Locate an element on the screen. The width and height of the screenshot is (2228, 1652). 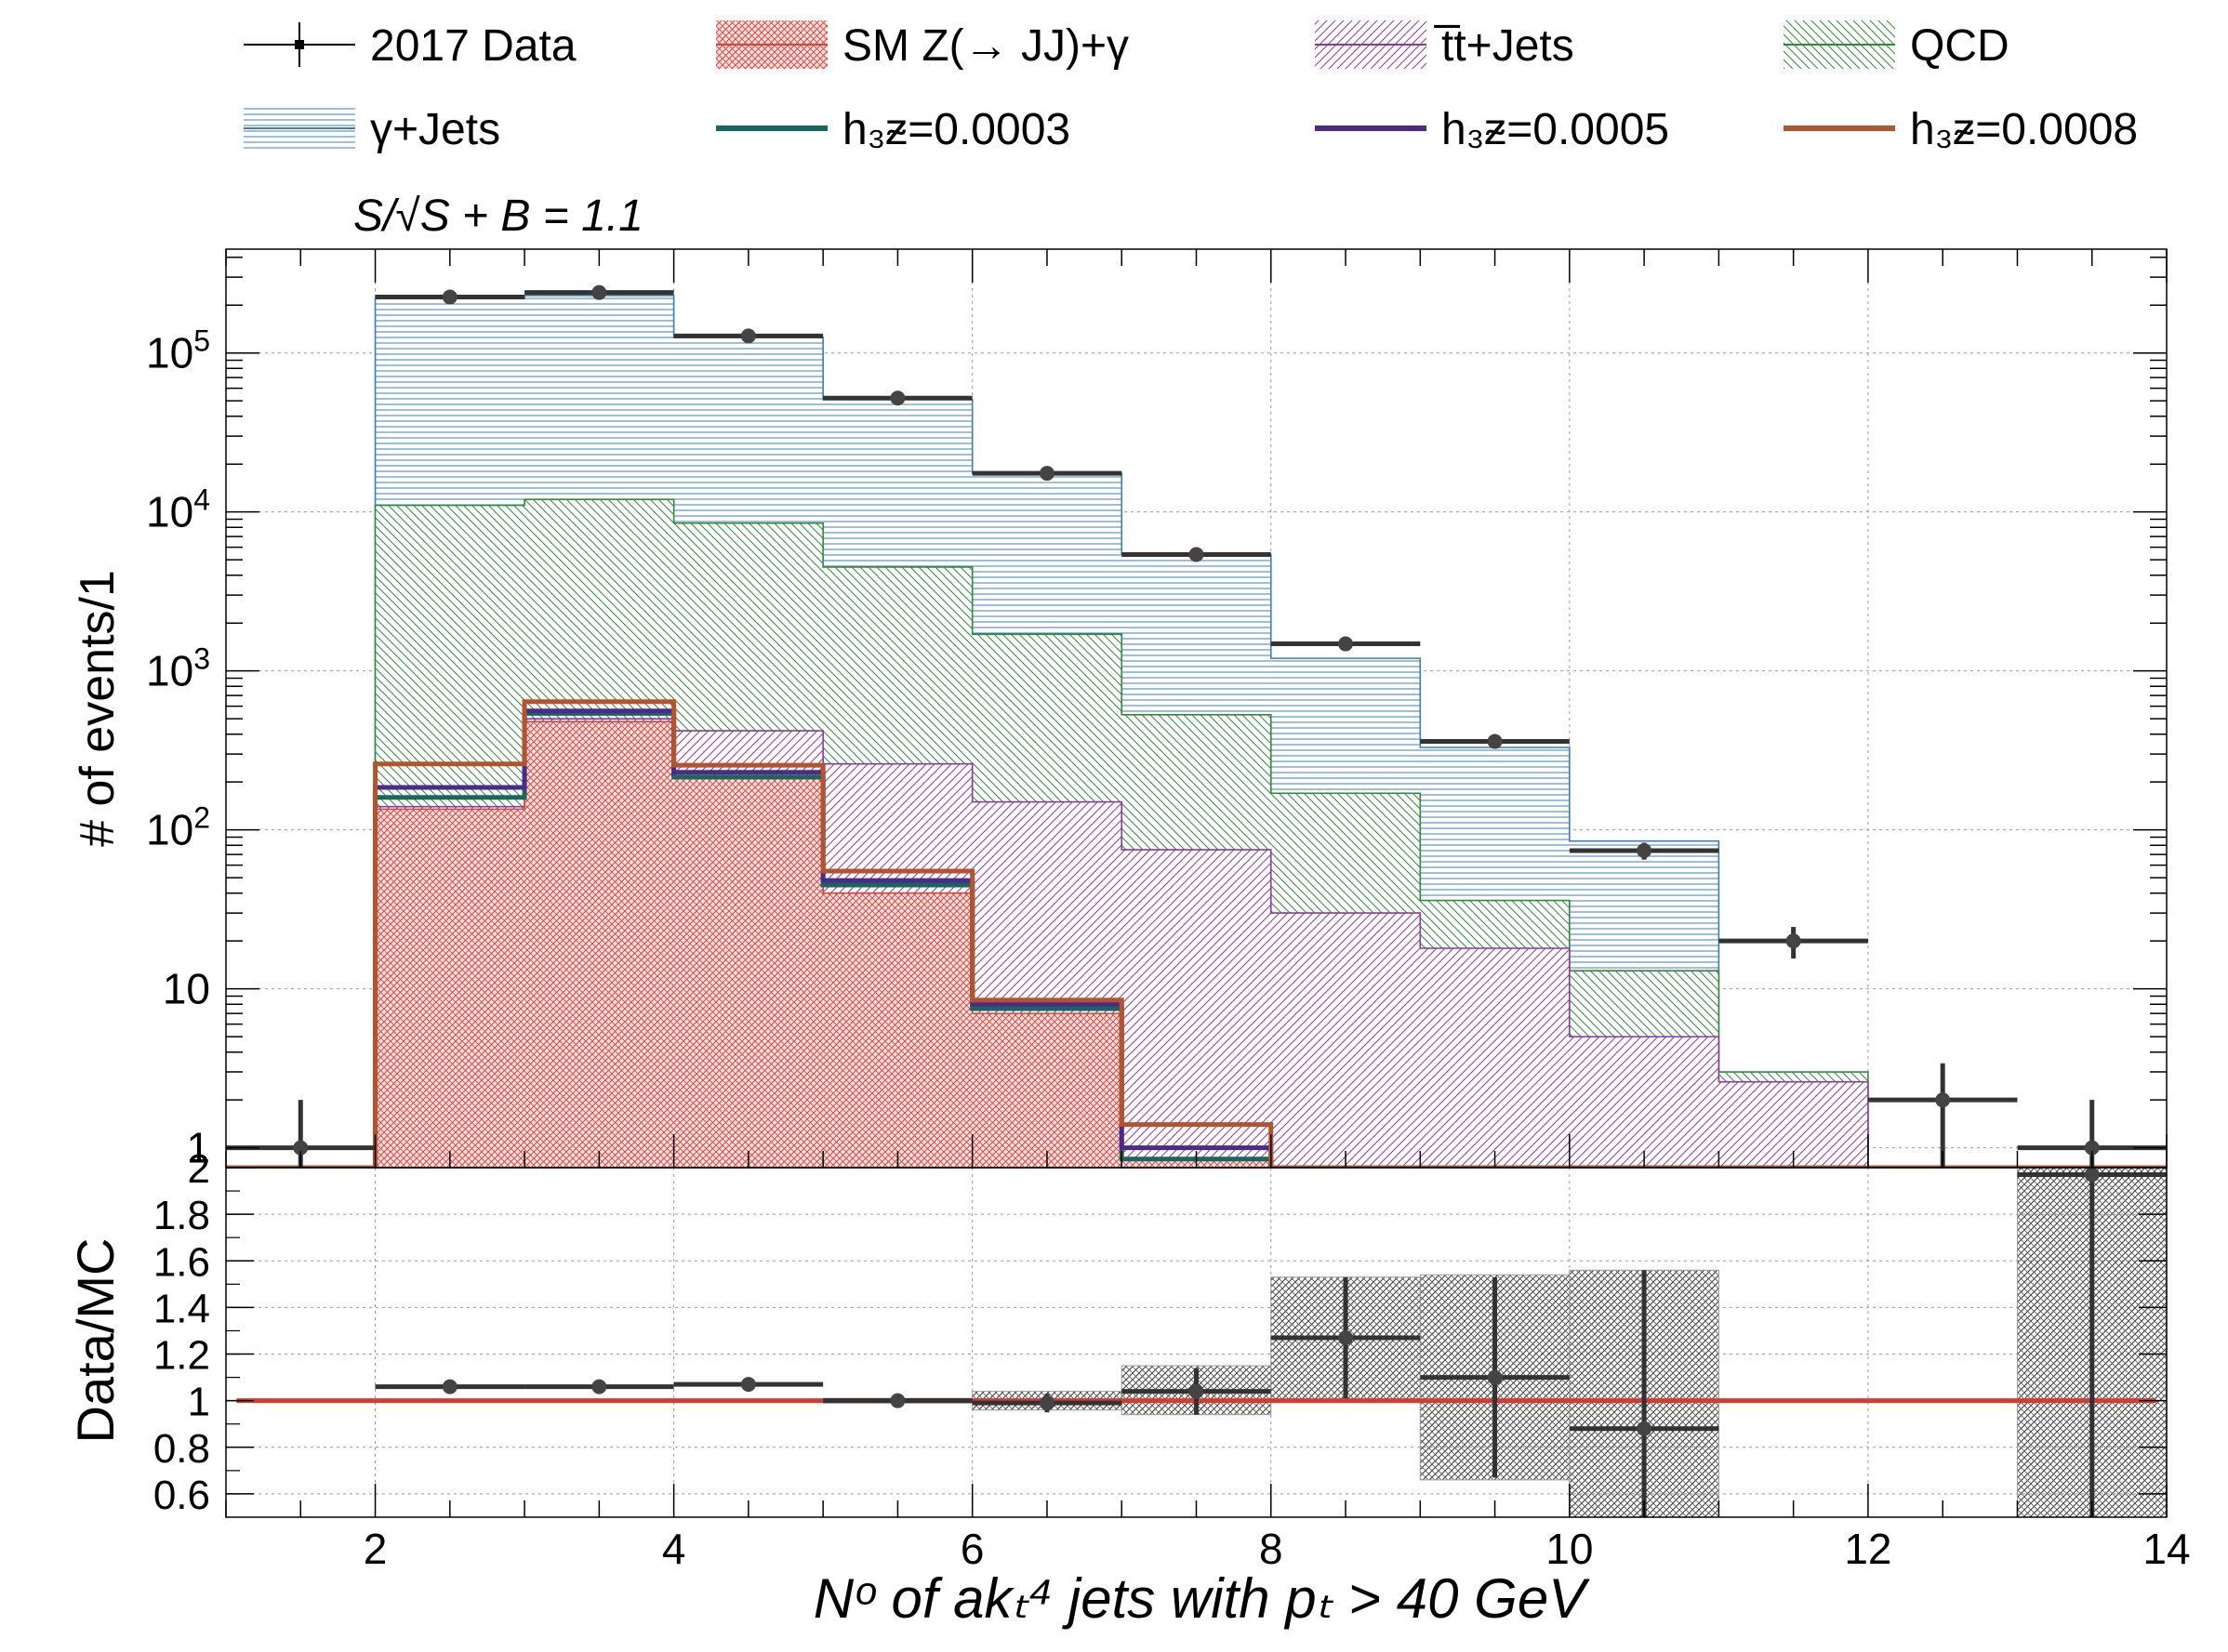
x-tick-label: 8 is located at coordinates (1271, 1549).